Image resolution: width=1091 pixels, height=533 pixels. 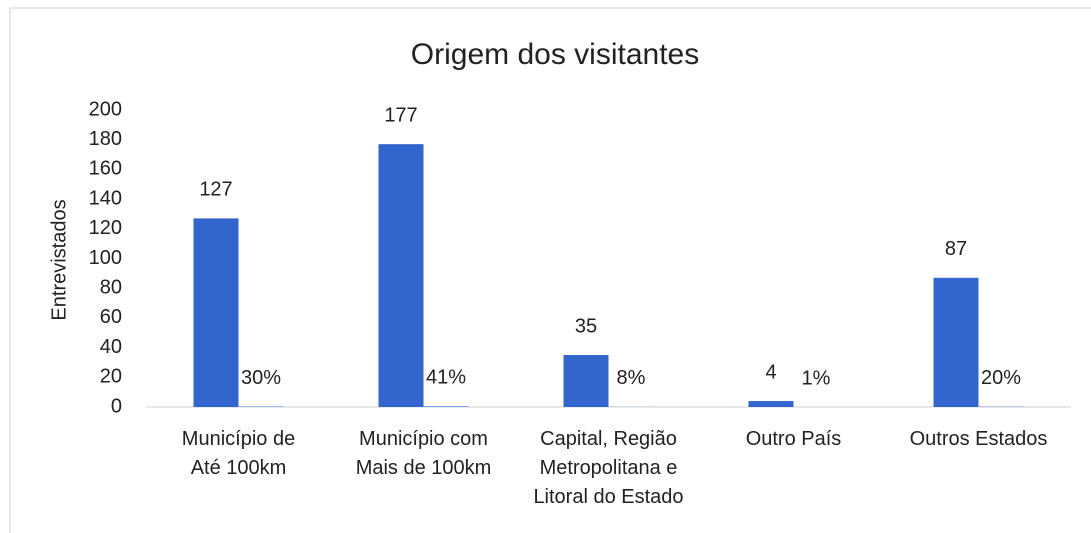 What do you see at coordinates (1001, 378) in the screenshot?
I see `data-label: 20%` at bounding box center [1001, 378].